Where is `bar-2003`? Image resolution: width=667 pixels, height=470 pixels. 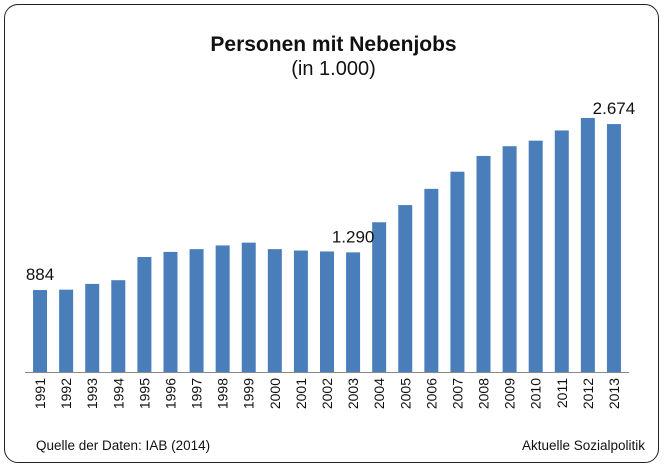 bar-2003 is located at coordinates (353, 312).